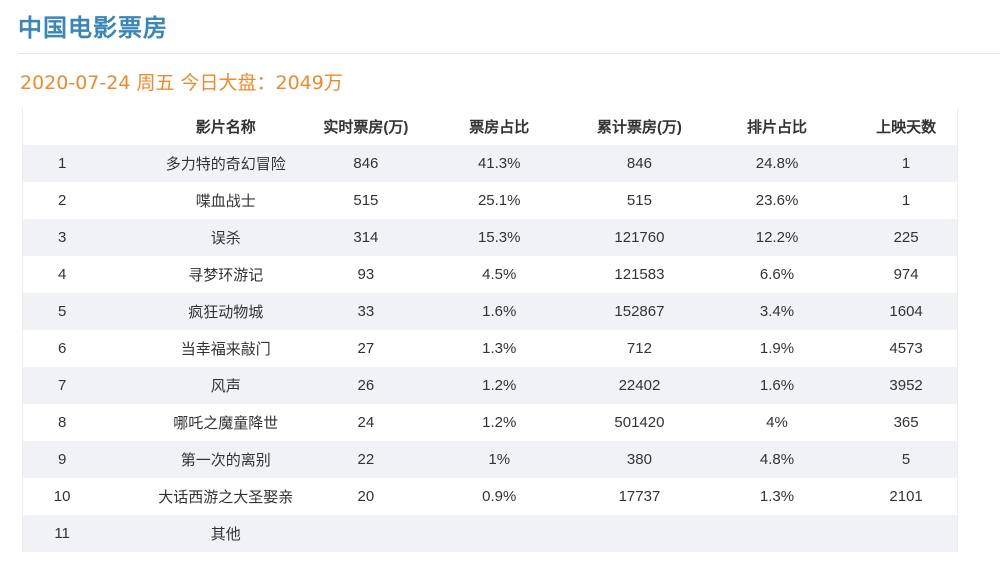  I want to click on rank-cell: 3, so click(62, 237).